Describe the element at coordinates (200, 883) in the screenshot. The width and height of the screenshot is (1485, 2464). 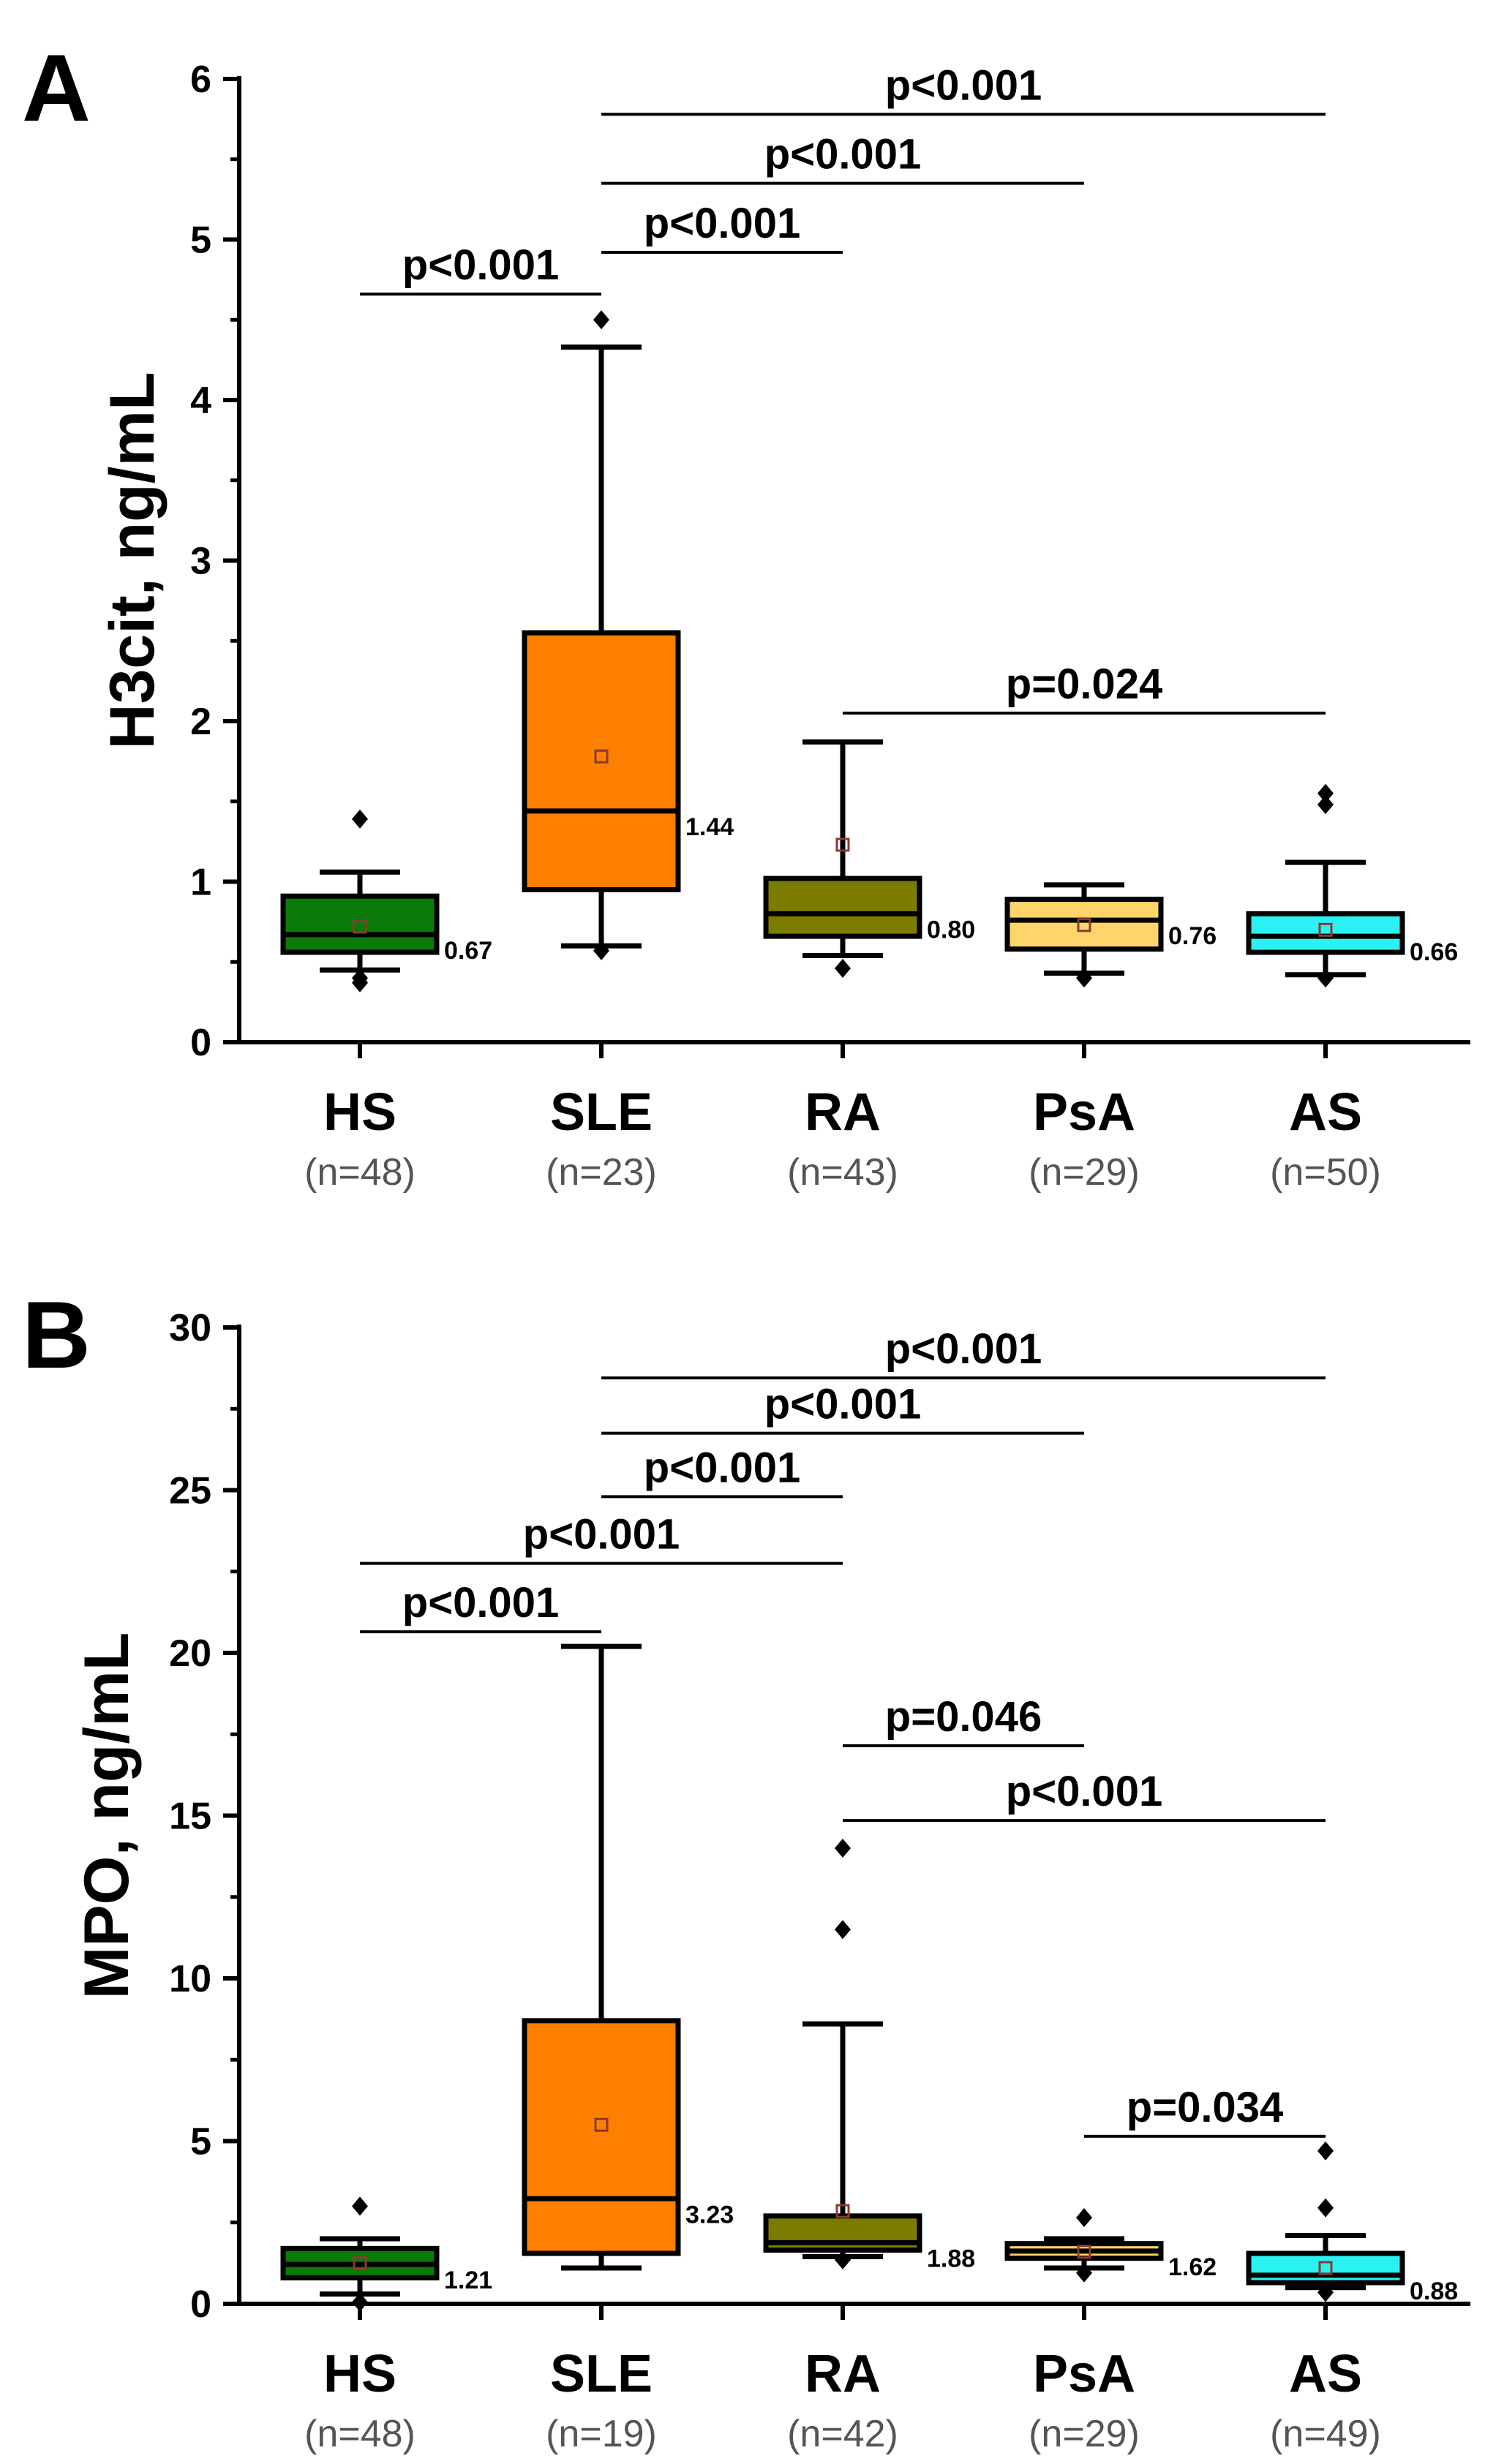
I see `y-tick-label: 1` at that location.